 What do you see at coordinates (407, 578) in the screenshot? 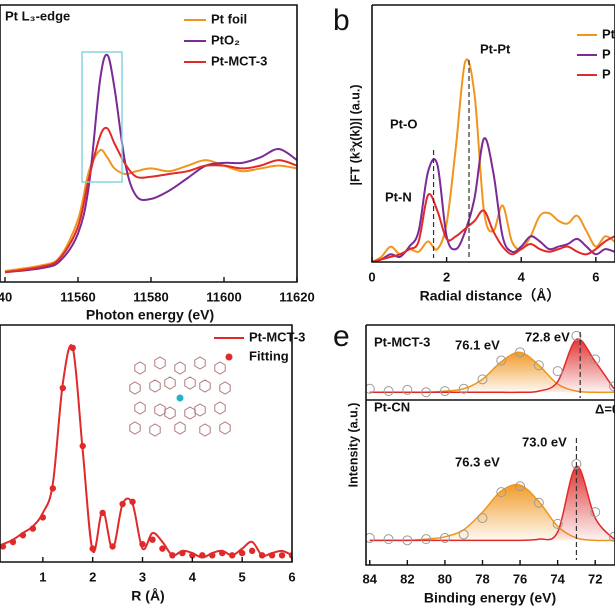
I see `x-tick-label: 82` at bounding box center [407, 578].